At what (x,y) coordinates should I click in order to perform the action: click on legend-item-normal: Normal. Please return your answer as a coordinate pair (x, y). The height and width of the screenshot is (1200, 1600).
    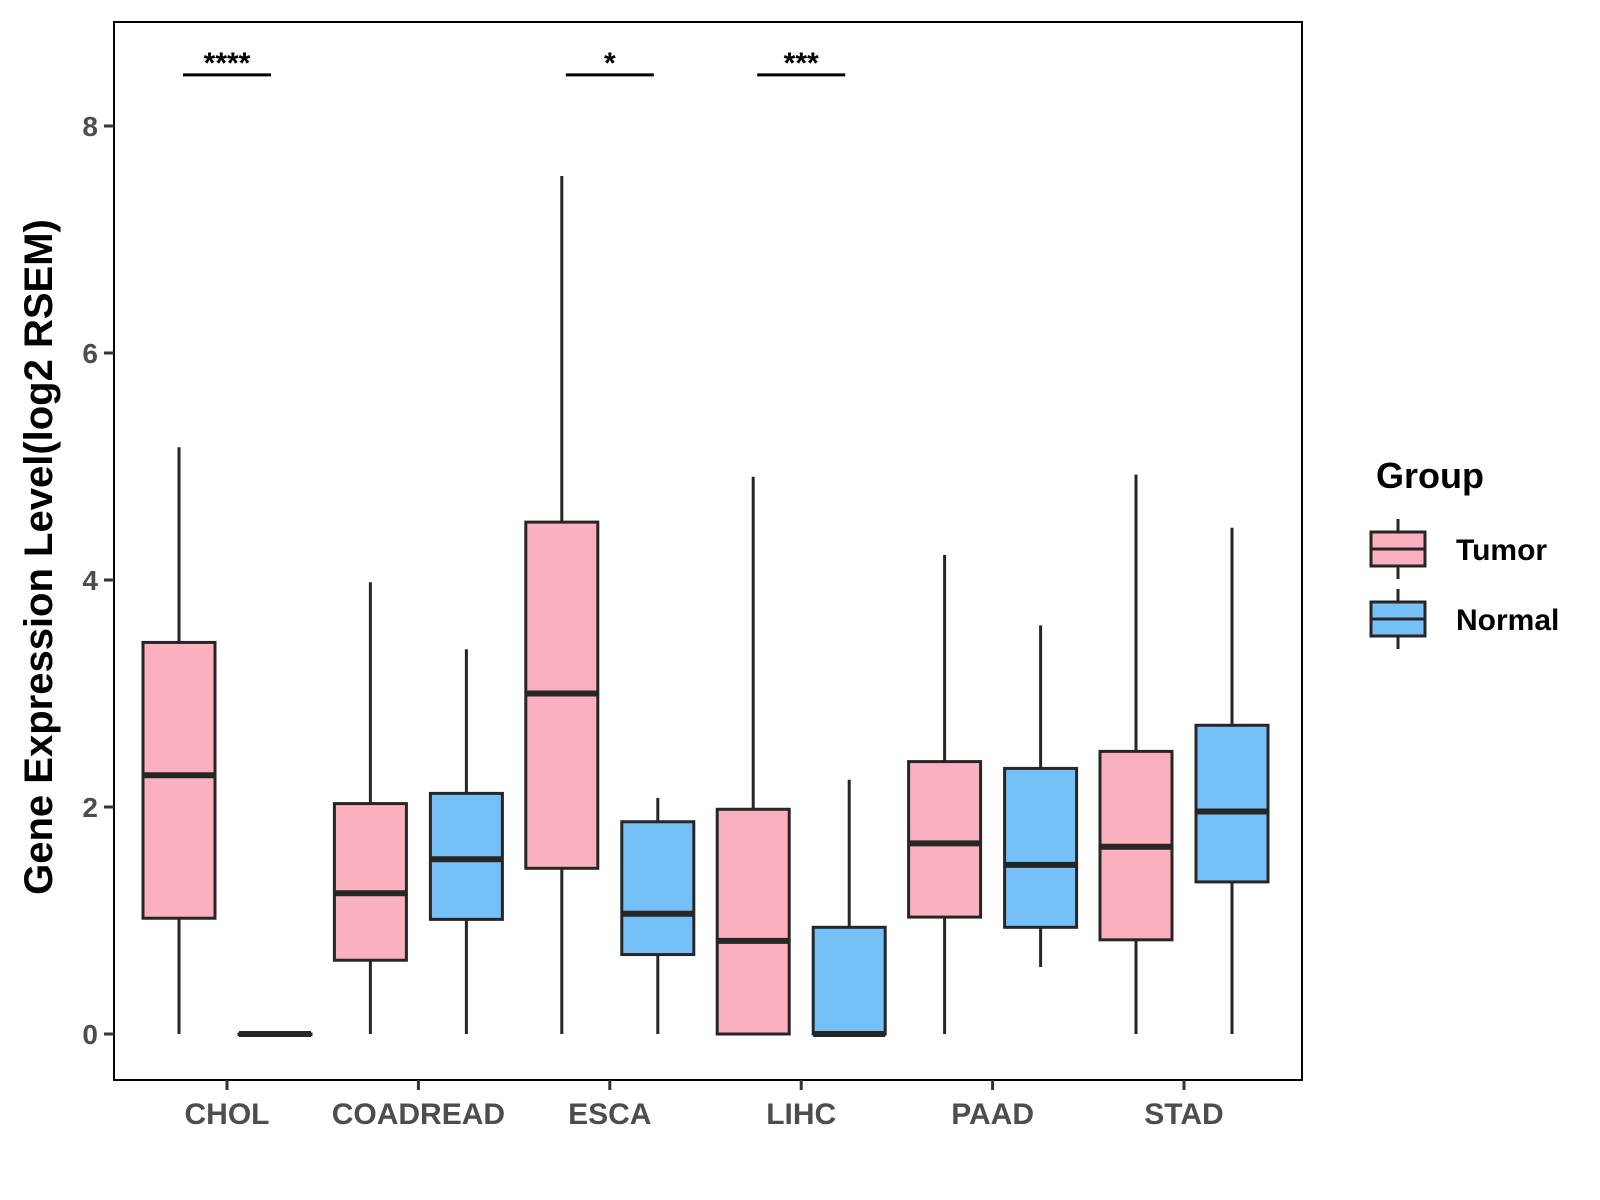
    Looking at the image, I should click on (1464, 619).